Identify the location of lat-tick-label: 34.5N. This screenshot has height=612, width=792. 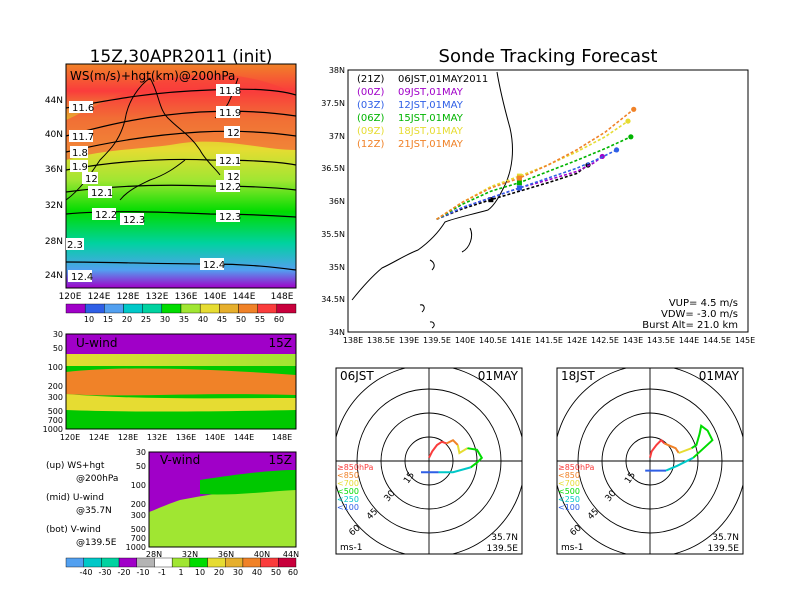
(333, 299).